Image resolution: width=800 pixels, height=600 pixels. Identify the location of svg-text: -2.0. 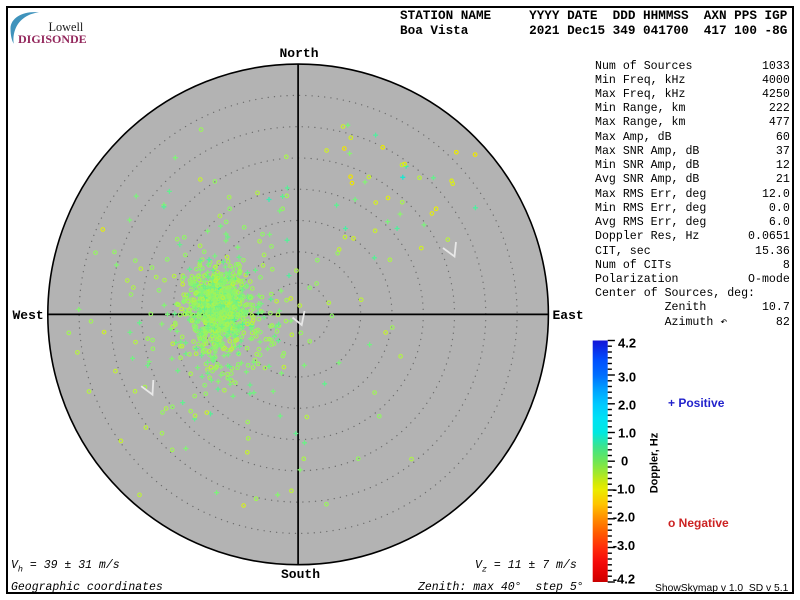
(624, 517).